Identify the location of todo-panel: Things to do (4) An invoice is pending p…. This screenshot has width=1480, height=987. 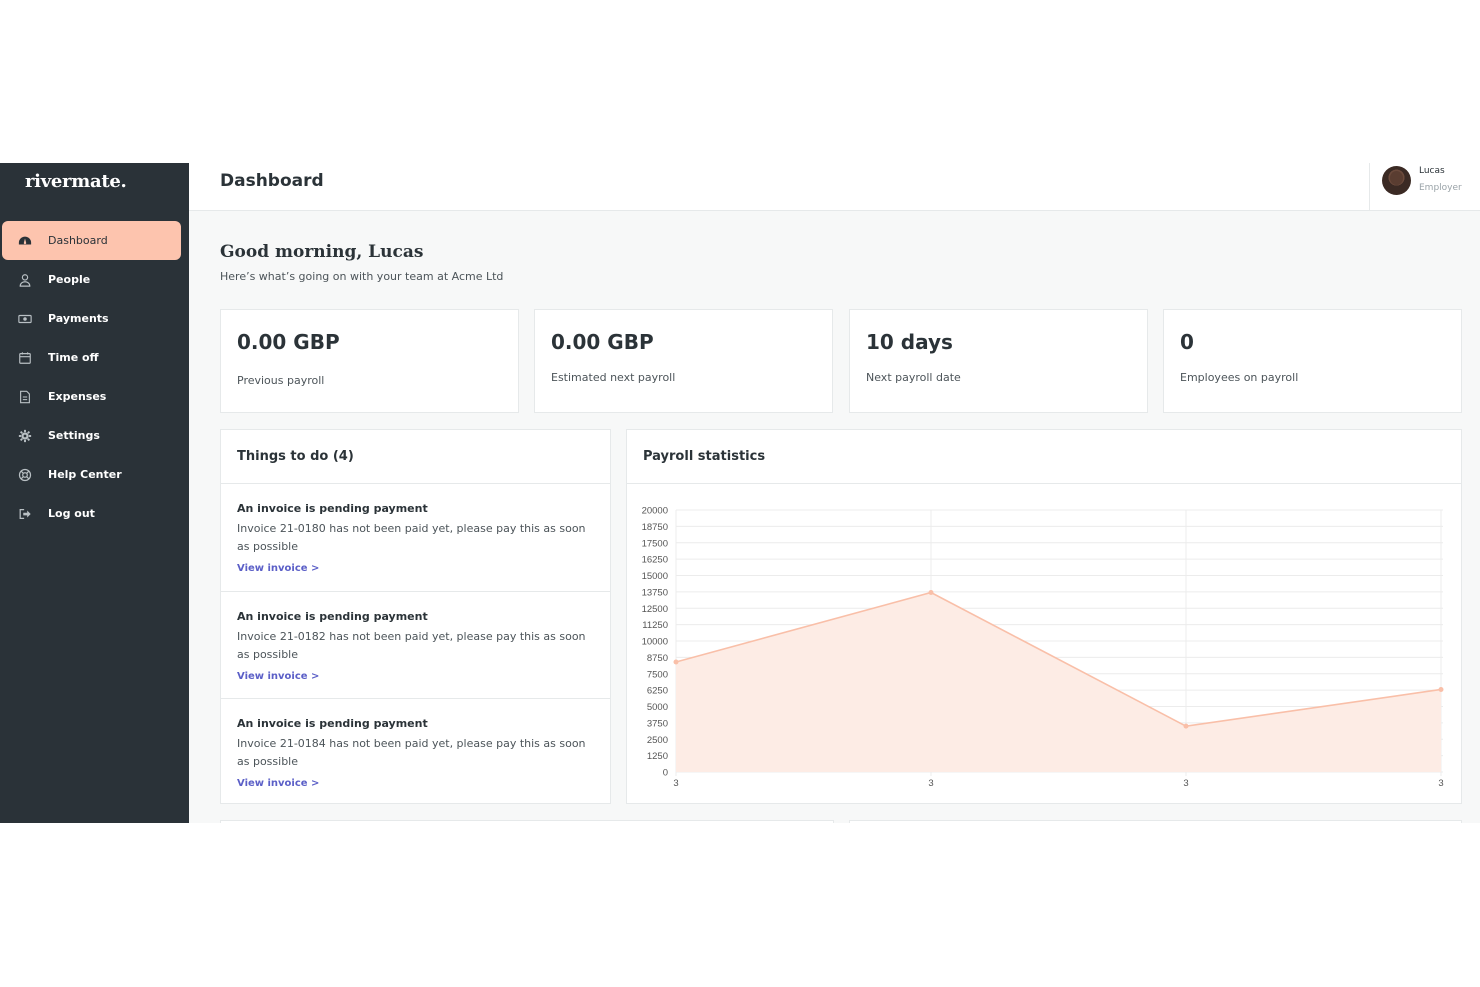
(415, 616).